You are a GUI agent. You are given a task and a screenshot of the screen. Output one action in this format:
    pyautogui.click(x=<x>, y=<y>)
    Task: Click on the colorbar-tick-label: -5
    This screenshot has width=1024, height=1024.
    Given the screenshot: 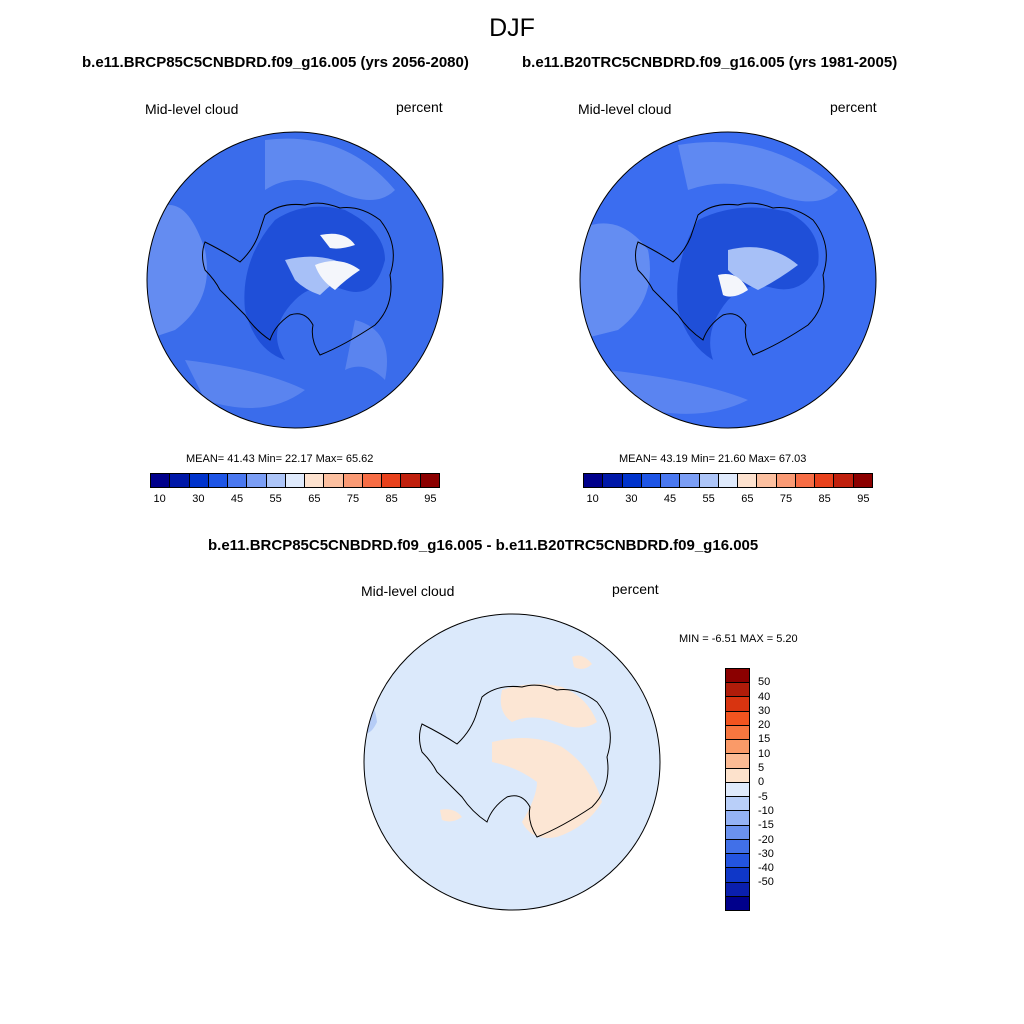 What is the action you would take?
    pyautogui.click(x=763, y=796)
    